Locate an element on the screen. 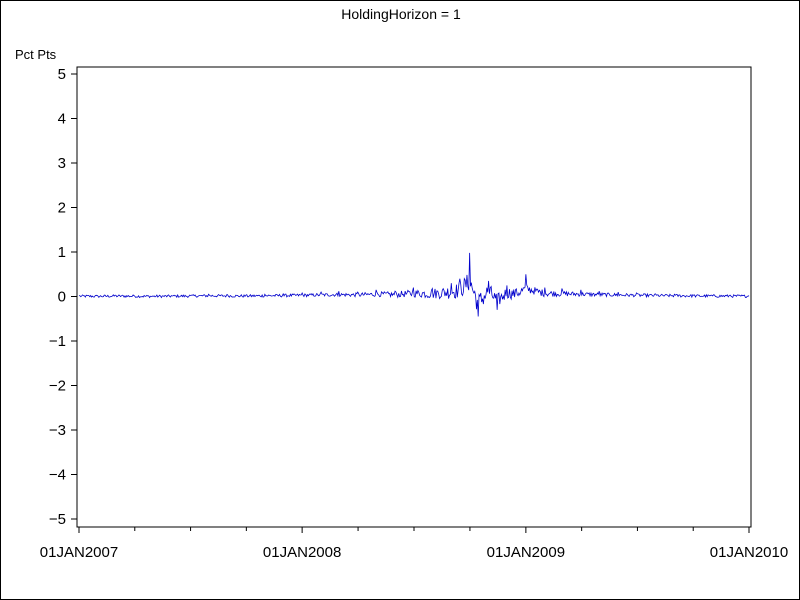  y-tick-label: 4 is located at coordinates (62, 119).